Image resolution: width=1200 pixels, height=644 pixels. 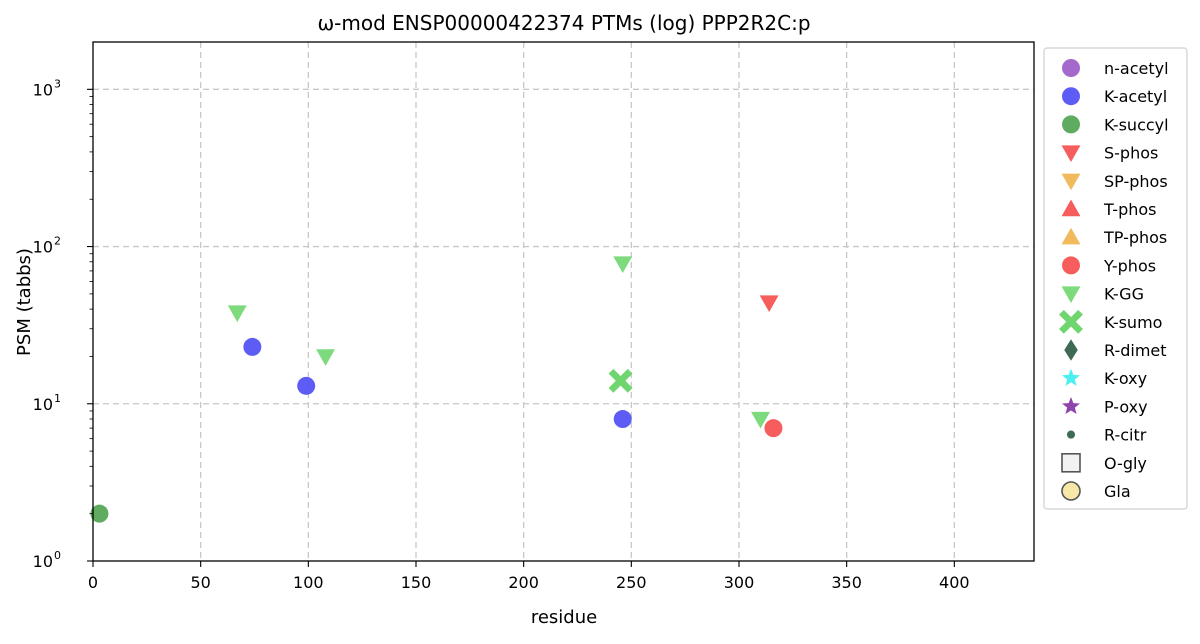 I want to click on x-axis-label: residue, so click(x=564, y=617).